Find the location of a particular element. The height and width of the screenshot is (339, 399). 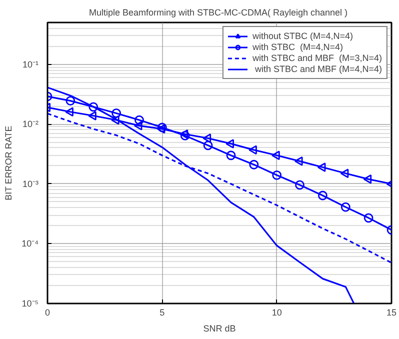

y-tick-label: 10⁻¹ is located at coordinates (30, 64).